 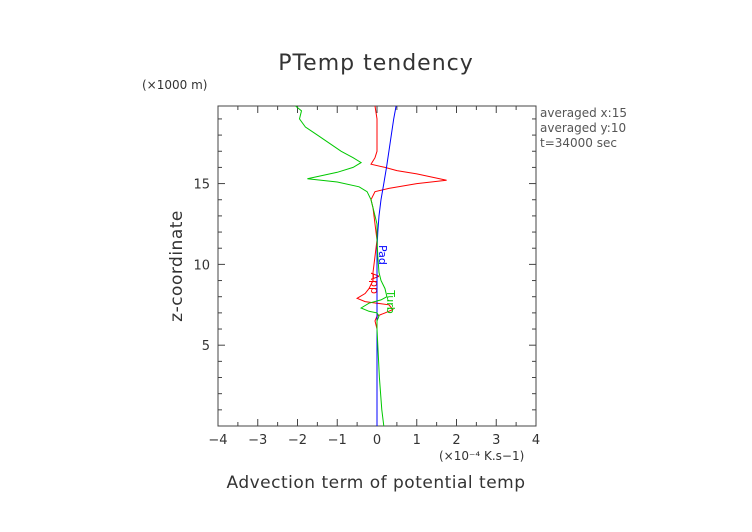 I want to click on info-line: averaged y:10, so click(x=583, y=128).